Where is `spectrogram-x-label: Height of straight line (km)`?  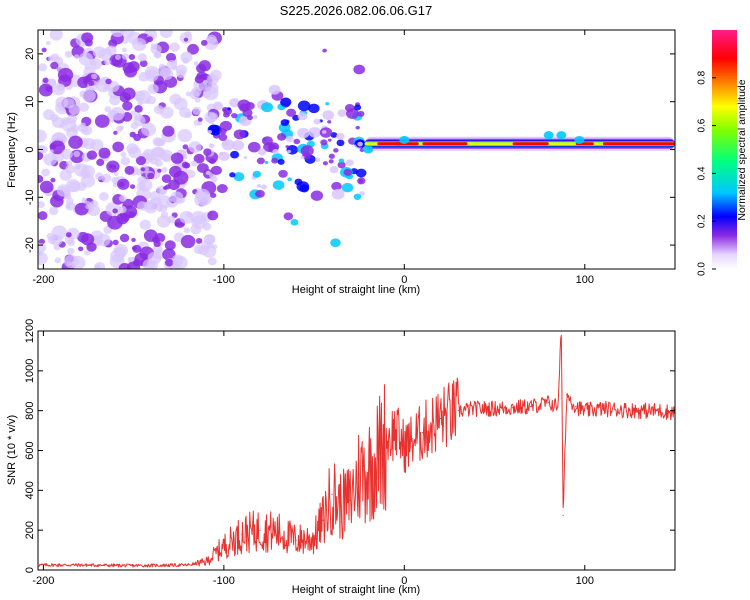 spectrogram-x-label: Height of straight line (km) is located at coordinates (356, 290).